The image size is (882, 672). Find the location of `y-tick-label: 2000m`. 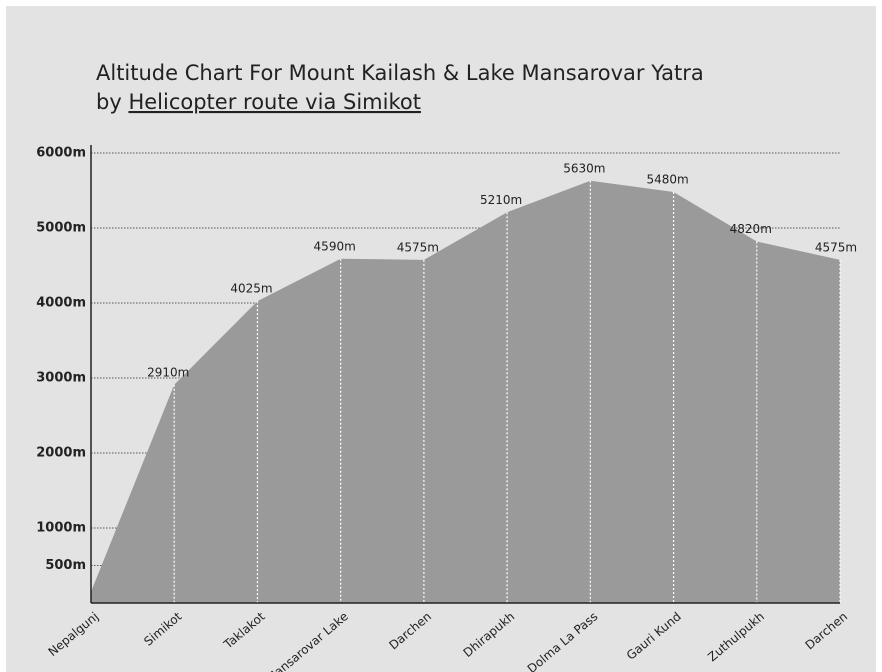

y-tick-label: 2000m is located at coordinates (61, 453).